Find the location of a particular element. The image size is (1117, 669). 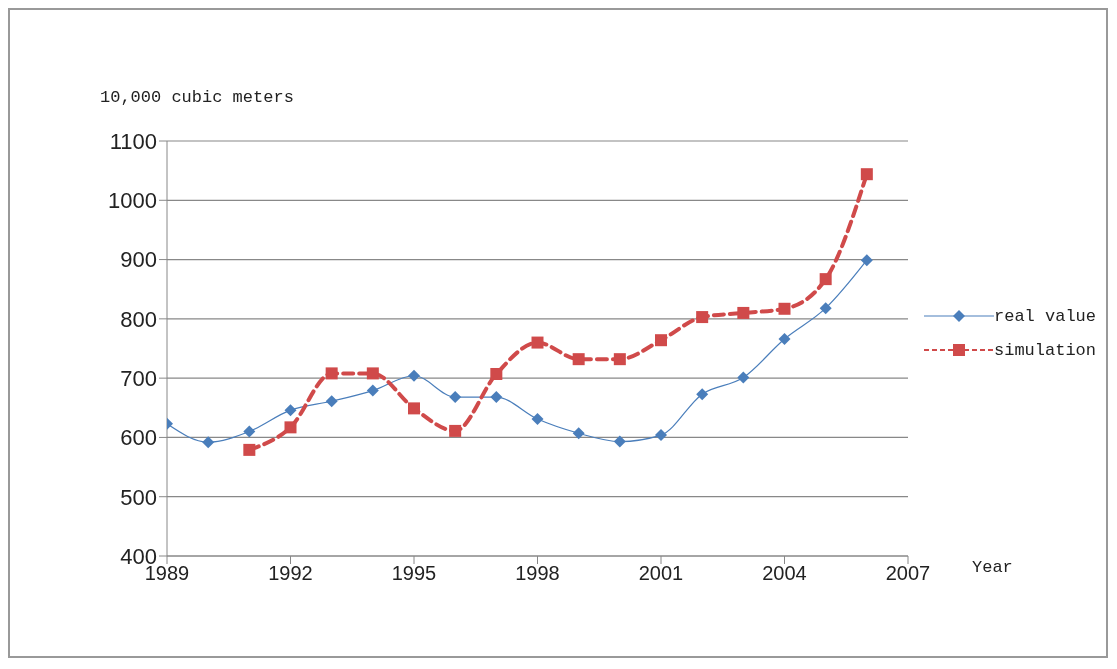

x-tick-label: 2004 is located at coordinates (784, 573).